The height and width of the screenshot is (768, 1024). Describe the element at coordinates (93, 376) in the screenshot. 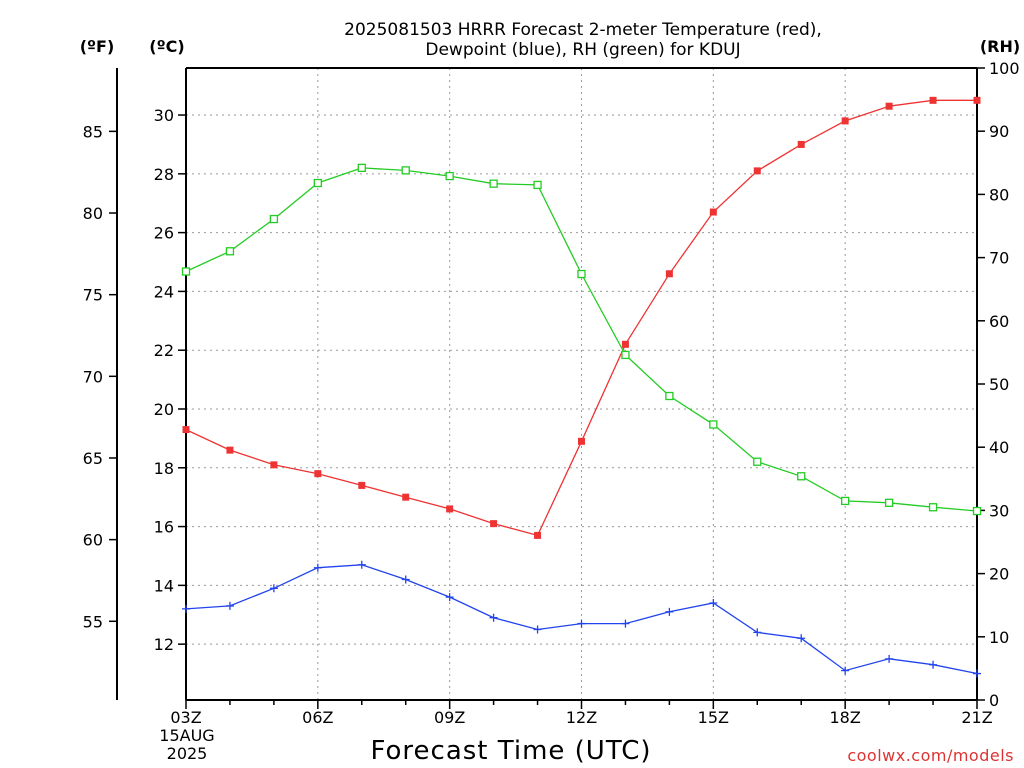

I see `fahrenheit-tick-label: 70` at that location.